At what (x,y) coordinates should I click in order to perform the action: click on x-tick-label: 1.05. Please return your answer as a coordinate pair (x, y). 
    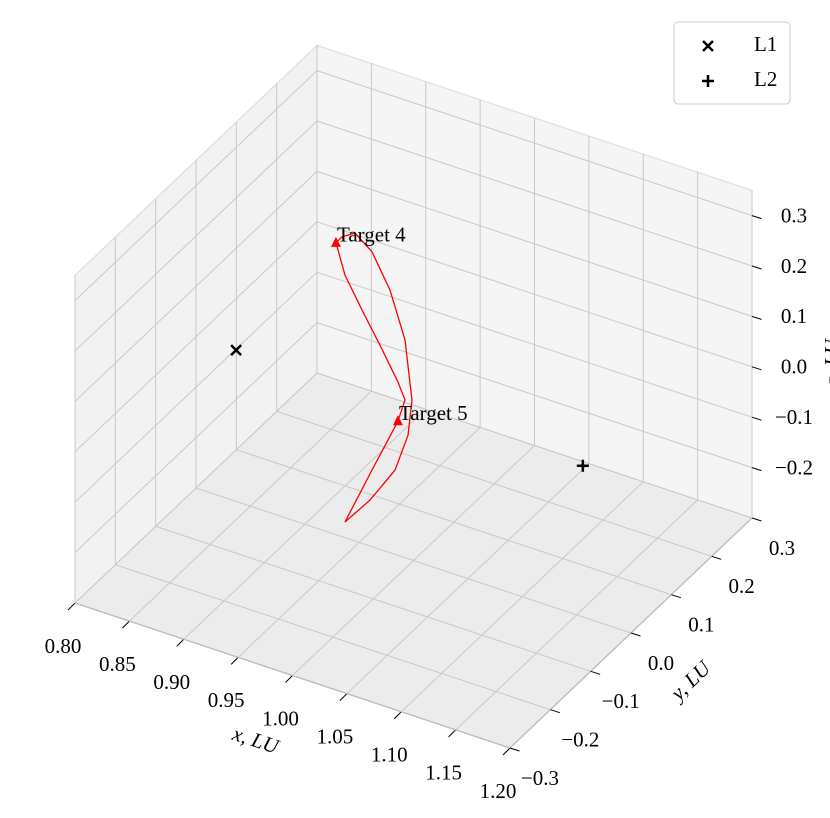
    Looking at the image, I should click on (335, 736).